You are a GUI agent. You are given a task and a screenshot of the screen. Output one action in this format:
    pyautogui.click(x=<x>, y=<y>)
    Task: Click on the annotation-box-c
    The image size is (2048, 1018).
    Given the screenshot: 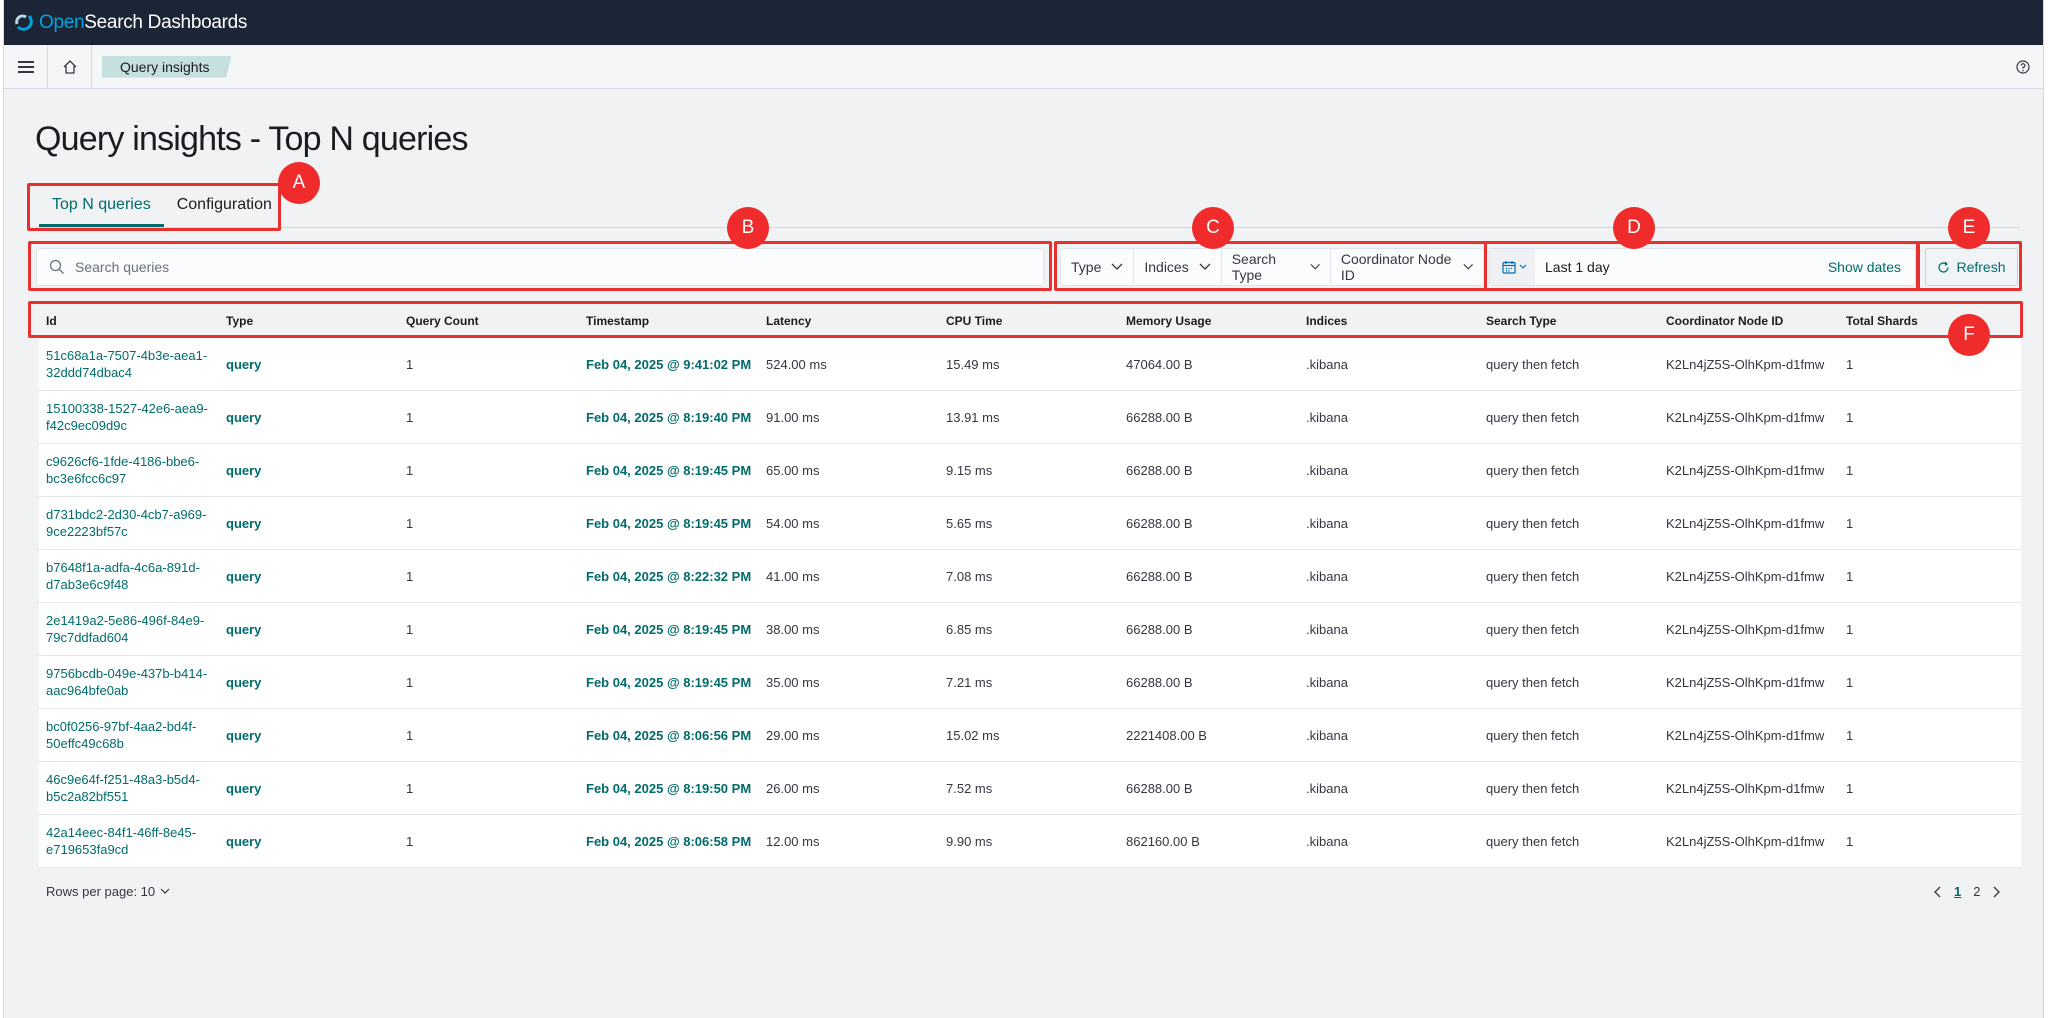 What is the action you would take?
    pyautogui.click(x=1270, y=266)
    